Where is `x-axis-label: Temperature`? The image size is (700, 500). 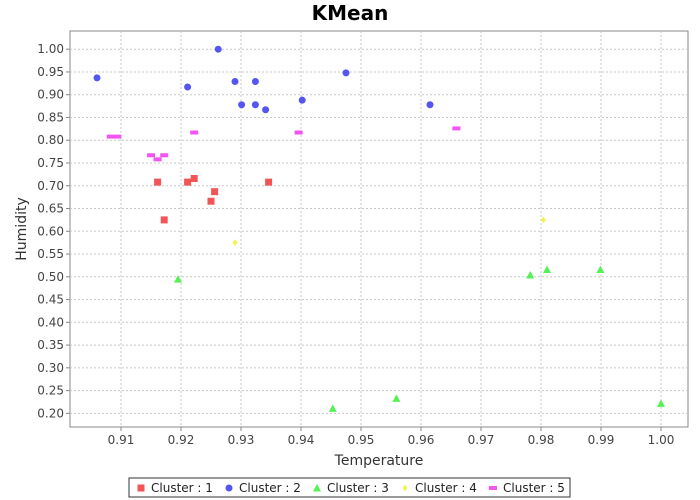
x-axis-label: Temperature is located at coordinates (379, 461).